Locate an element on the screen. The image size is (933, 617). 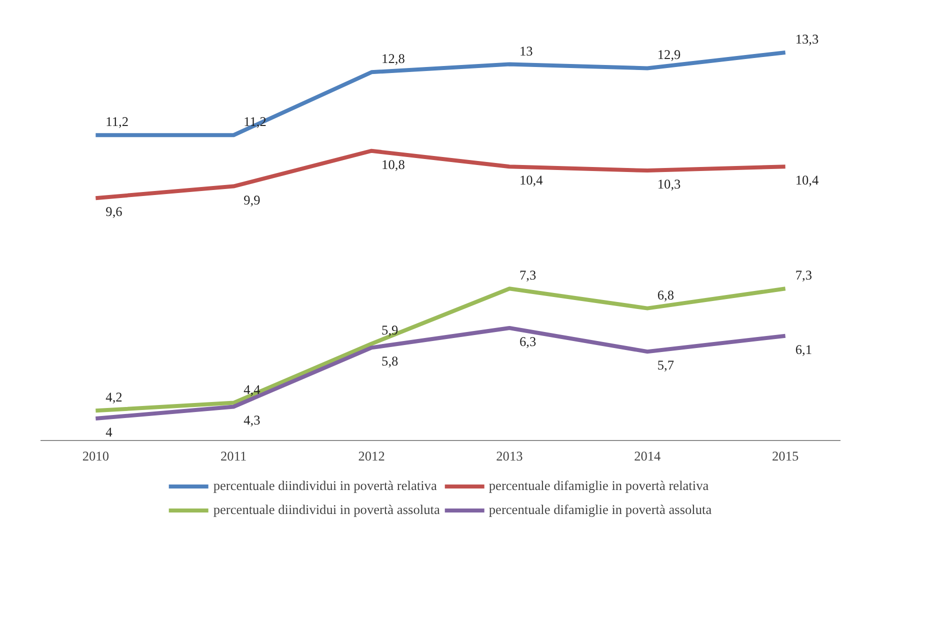
legend-label: percentuale difamiglie in povertà assoluta is located at coordinates (600, 510).